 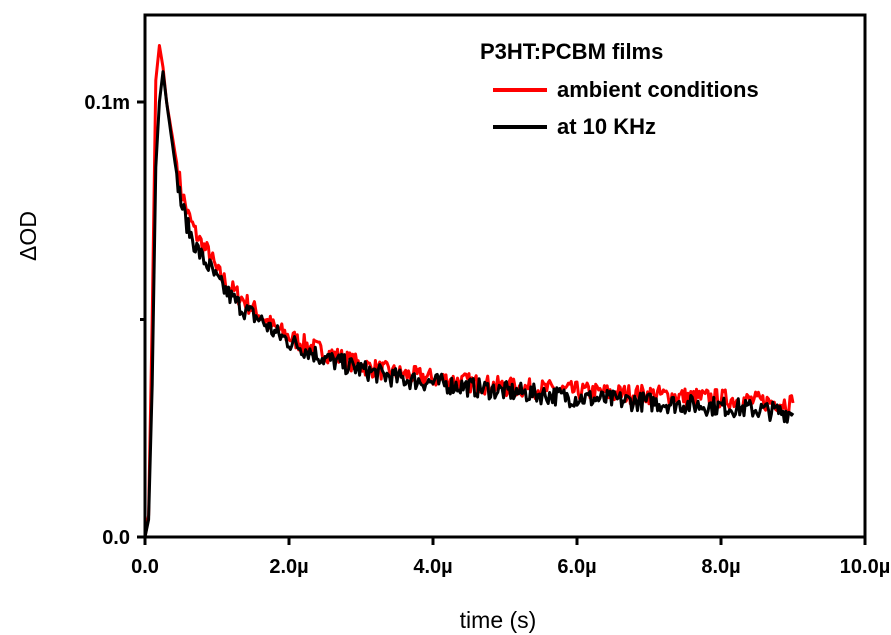 I want to click on x-axis-label: time (s), so click(x=498, y=620).